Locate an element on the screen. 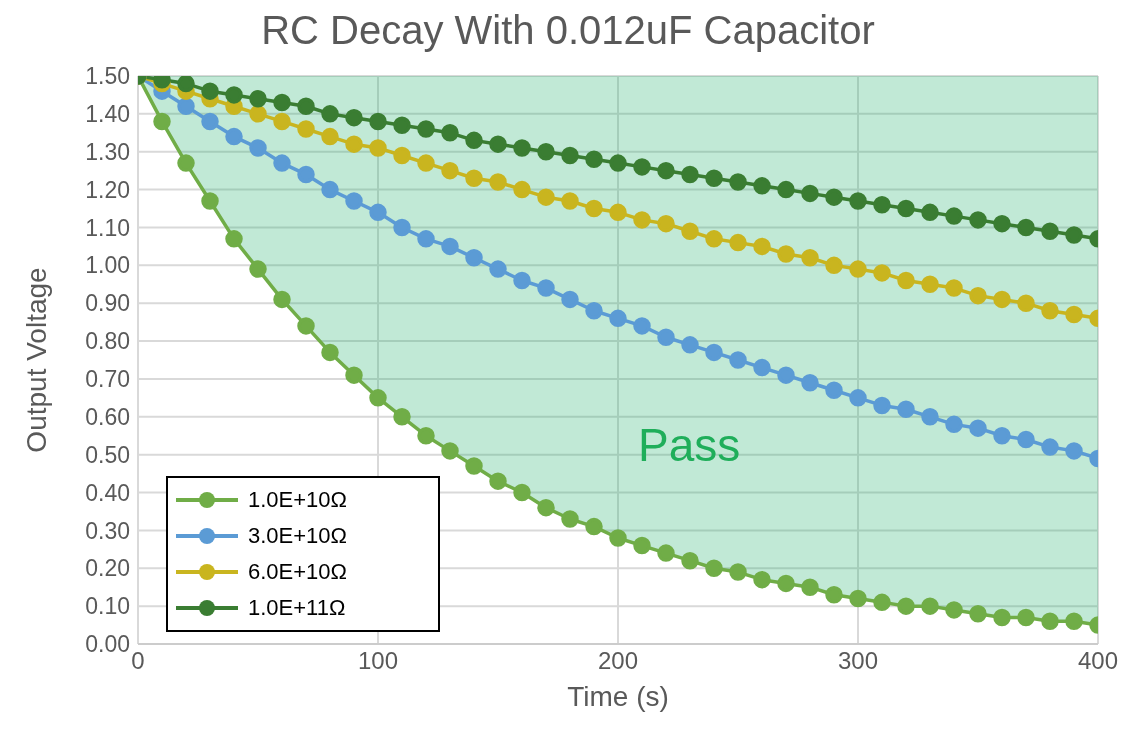 Image resolution: width=1136 pixels, height=733 pixels. x-tick-label: 0 is located at coordinates (138, 661).